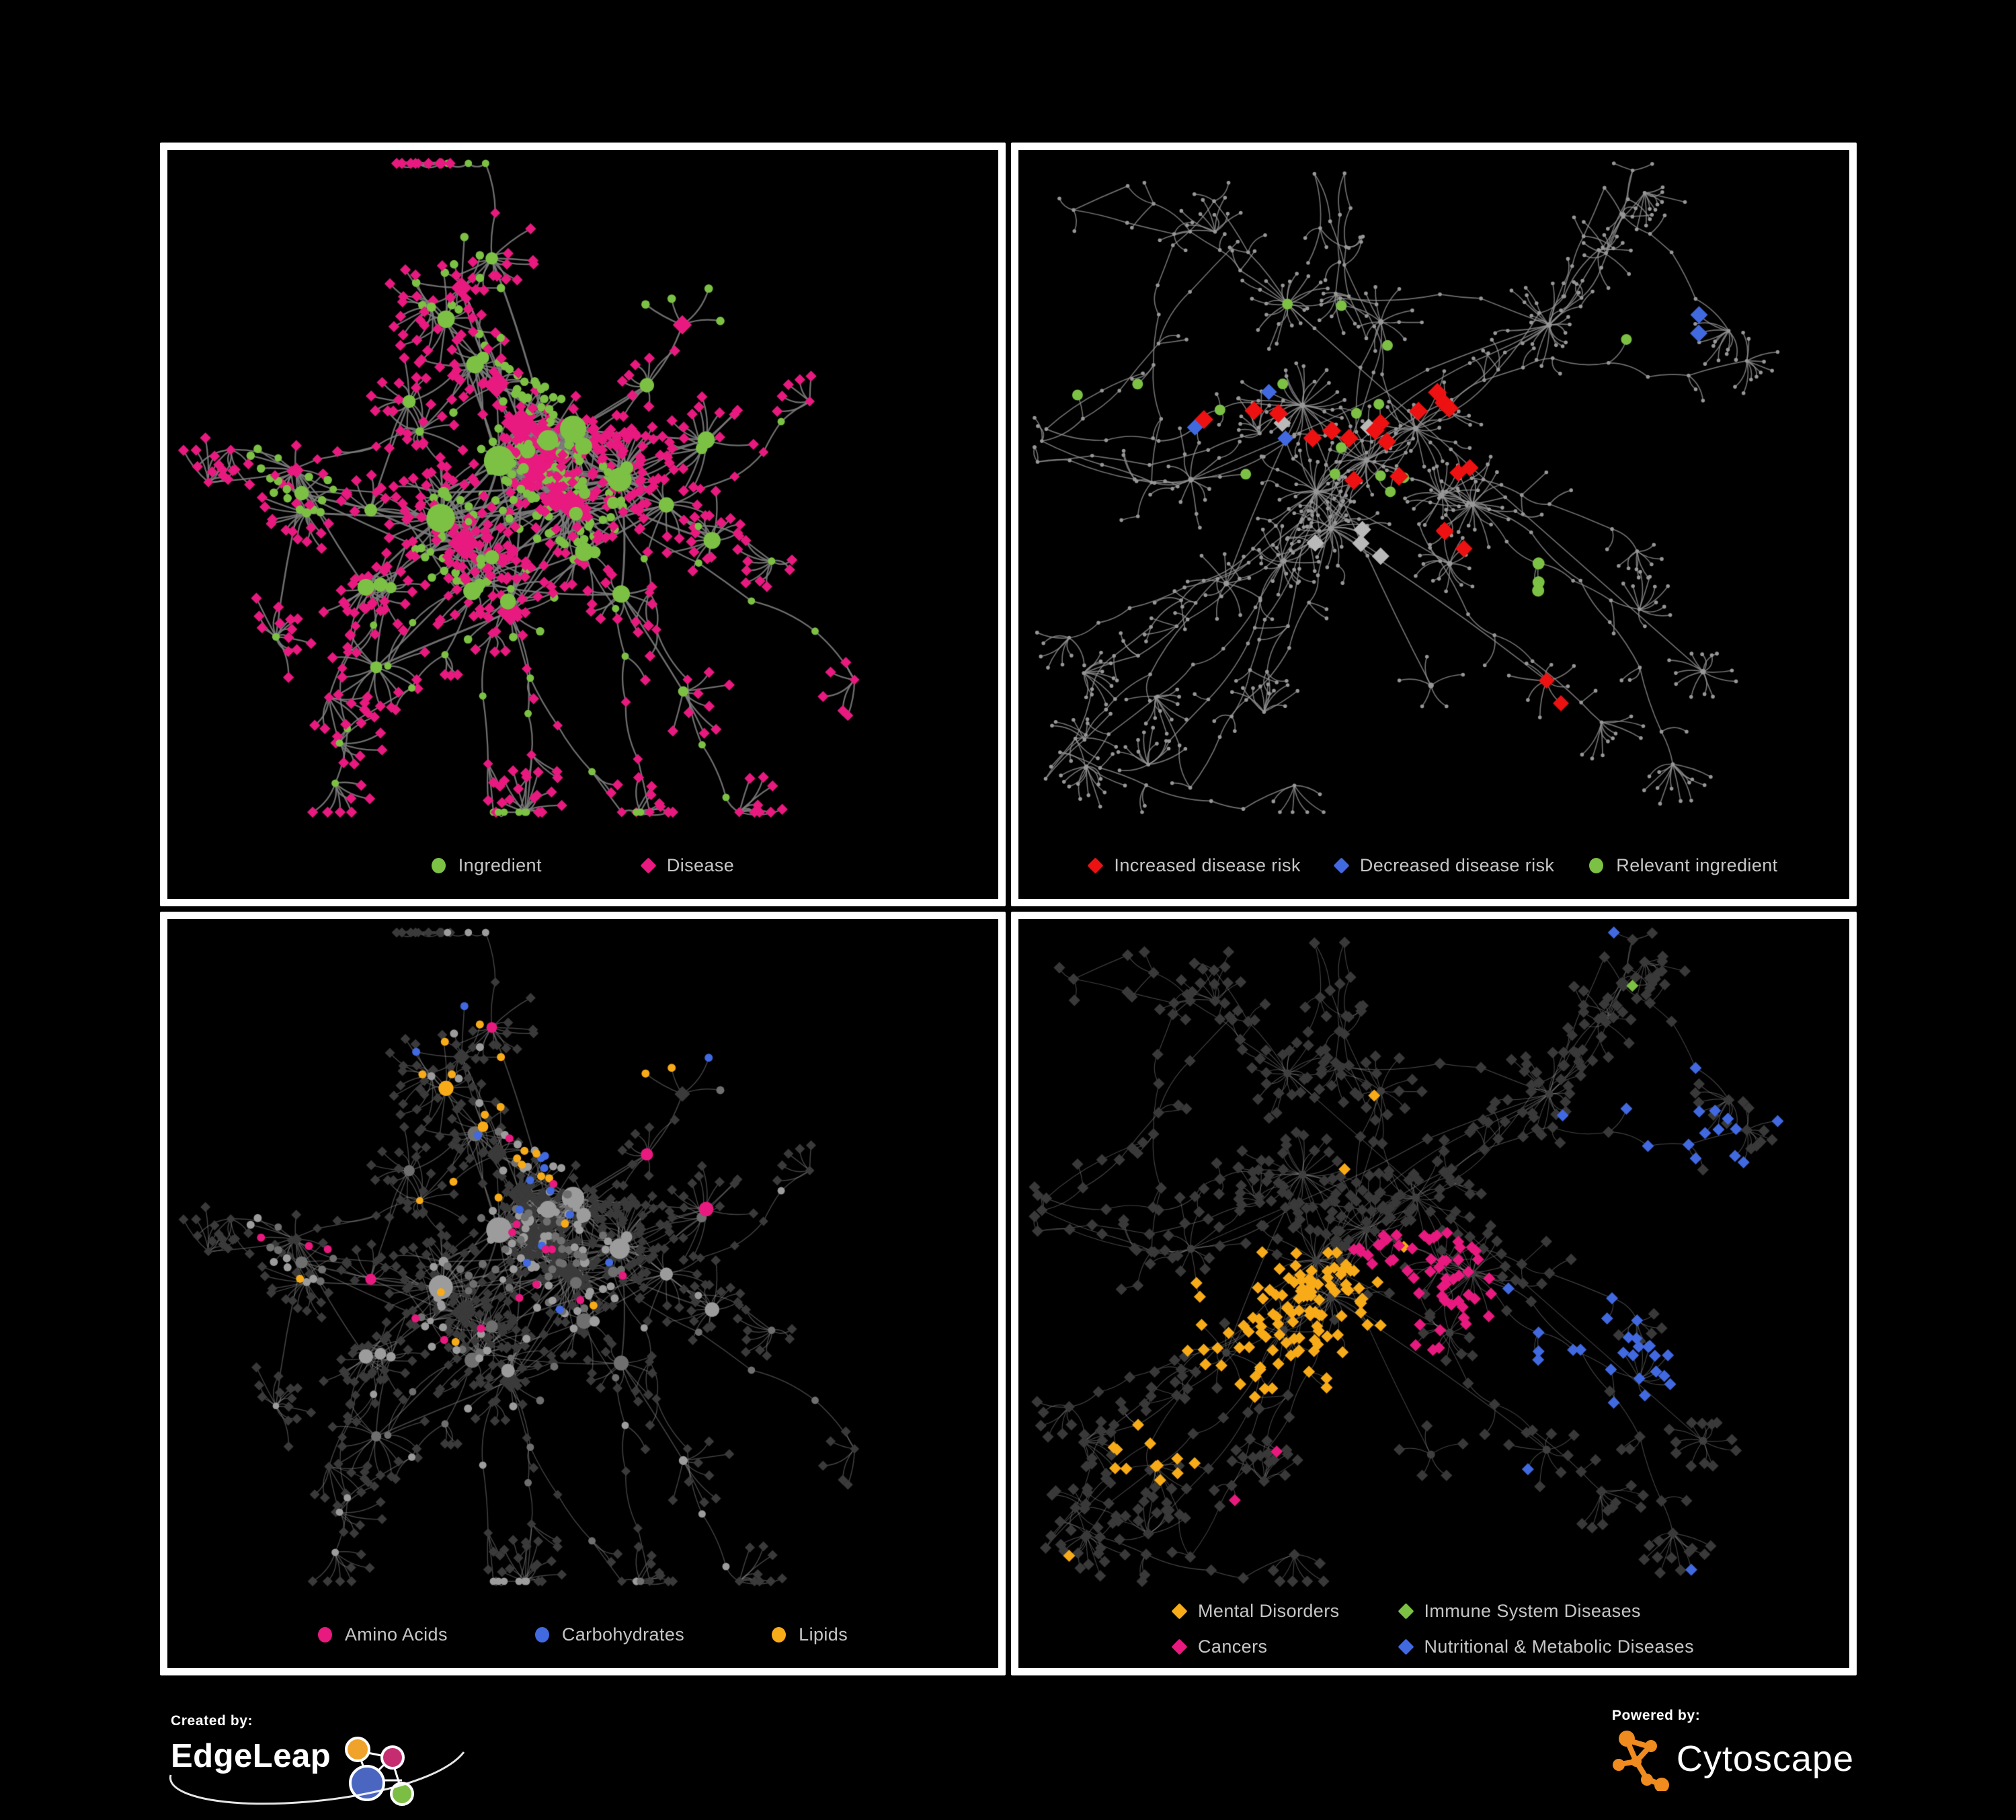 The width and height of the screenshot is (2016, 1820). What do you see at coordinates (212, 1721) in the screenshot?
I see `created-by-label: Created by:` at bounding box center [212, 1721].